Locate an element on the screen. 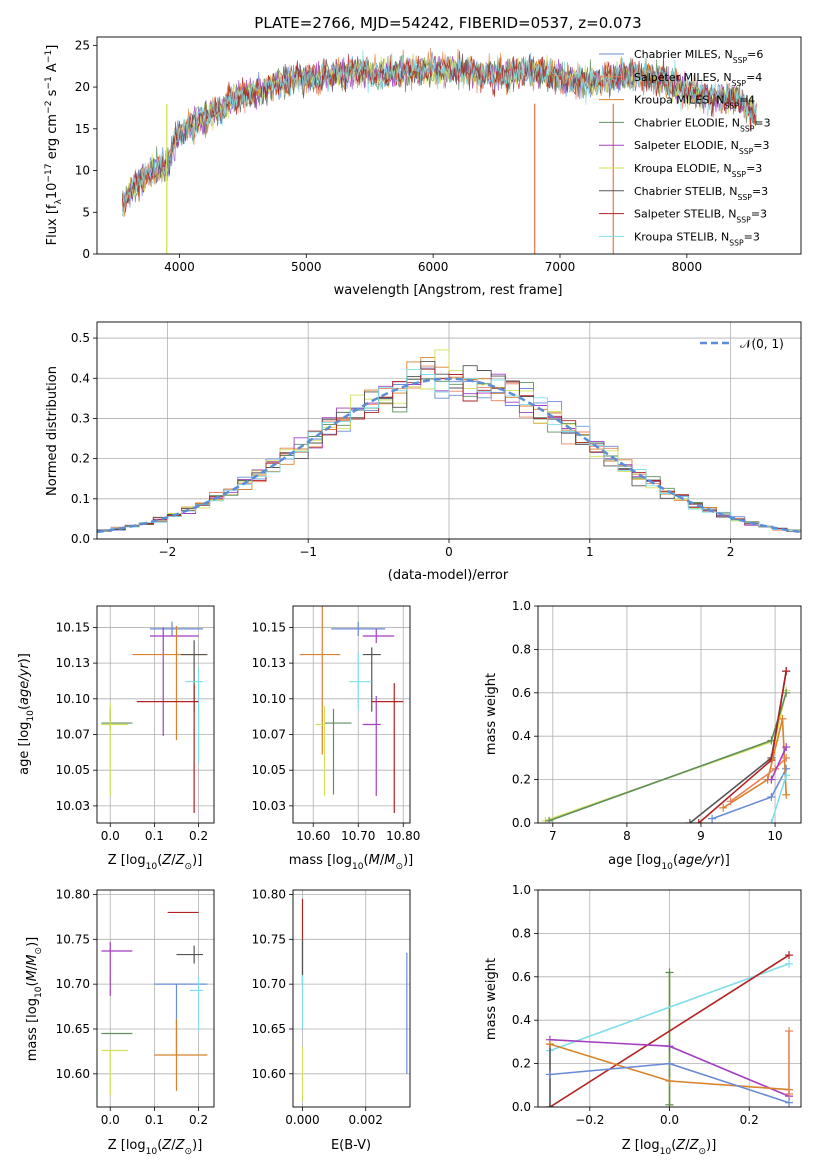 The image size is (819, 1170). y-tick-label: 10.07 is located at coordinates (269, 734).